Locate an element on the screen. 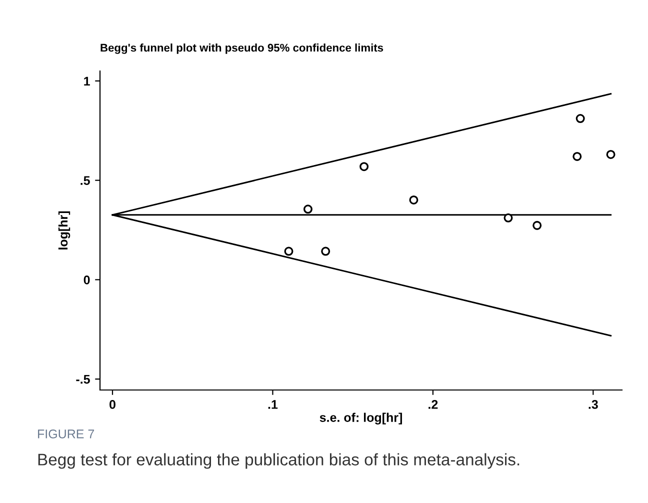 This screenshot has height=503, width=648. y-tick-label: 0 is located at coordinates (87, 279).